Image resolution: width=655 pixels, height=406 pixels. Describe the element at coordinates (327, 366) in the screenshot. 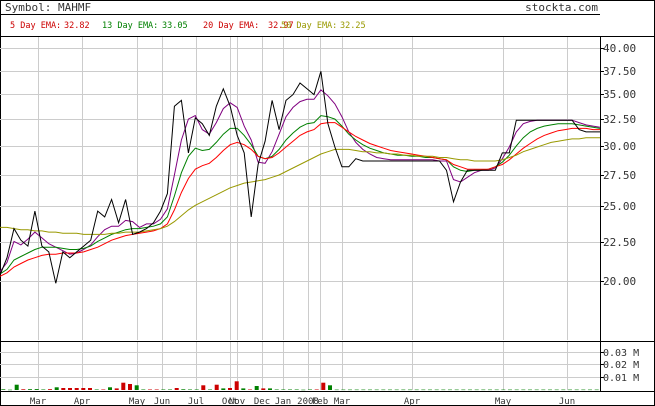

I see `volume-panel: 0.03 M0.02 M 0.01 M` at that location.